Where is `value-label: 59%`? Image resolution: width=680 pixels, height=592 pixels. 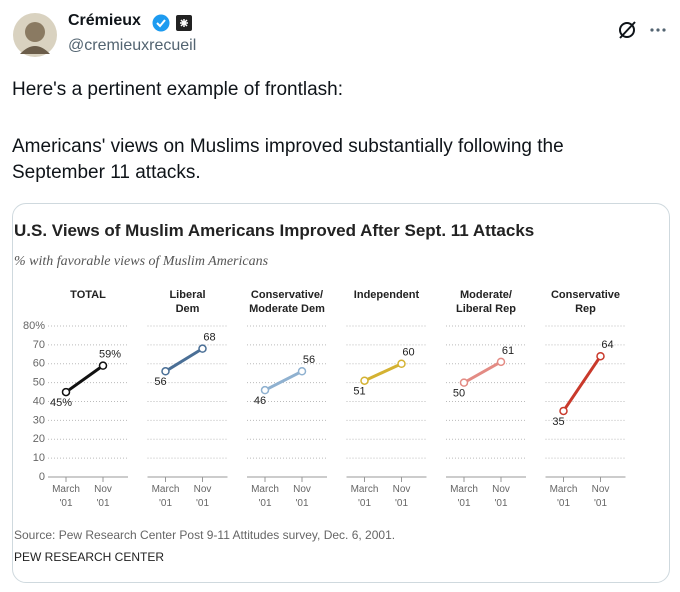
value-label: 59% is located at coordinates (110, 355).